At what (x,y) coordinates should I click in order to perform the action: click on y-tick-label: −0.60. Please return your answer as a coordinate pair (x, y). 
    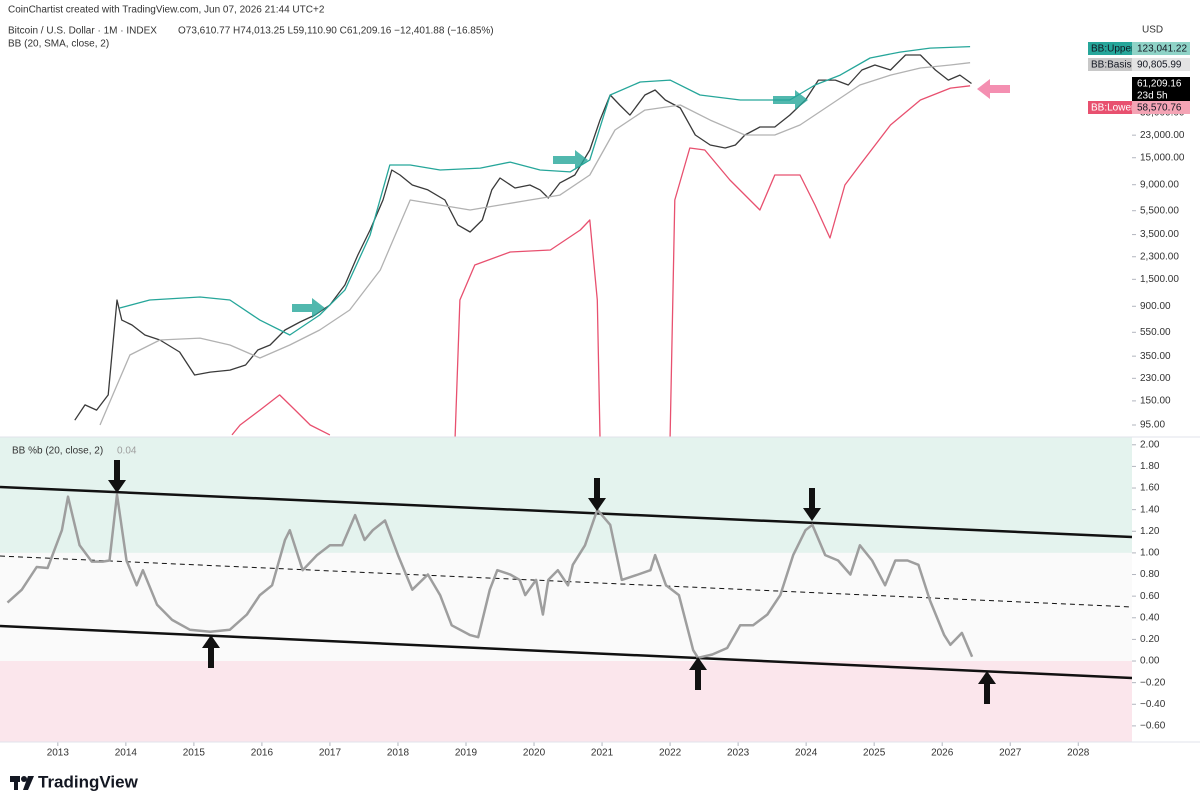
    Looking at the image, I should click on (1153, 726).